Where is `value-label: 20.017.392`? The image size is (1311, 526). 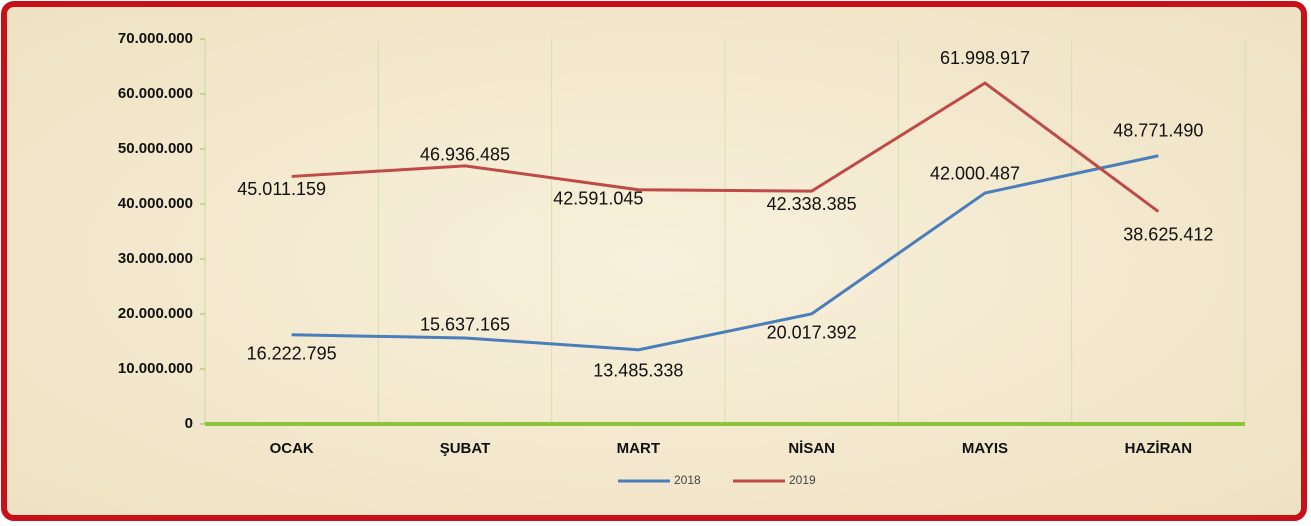 value-label: 20.017.392 is located at coordinates (812, 333).